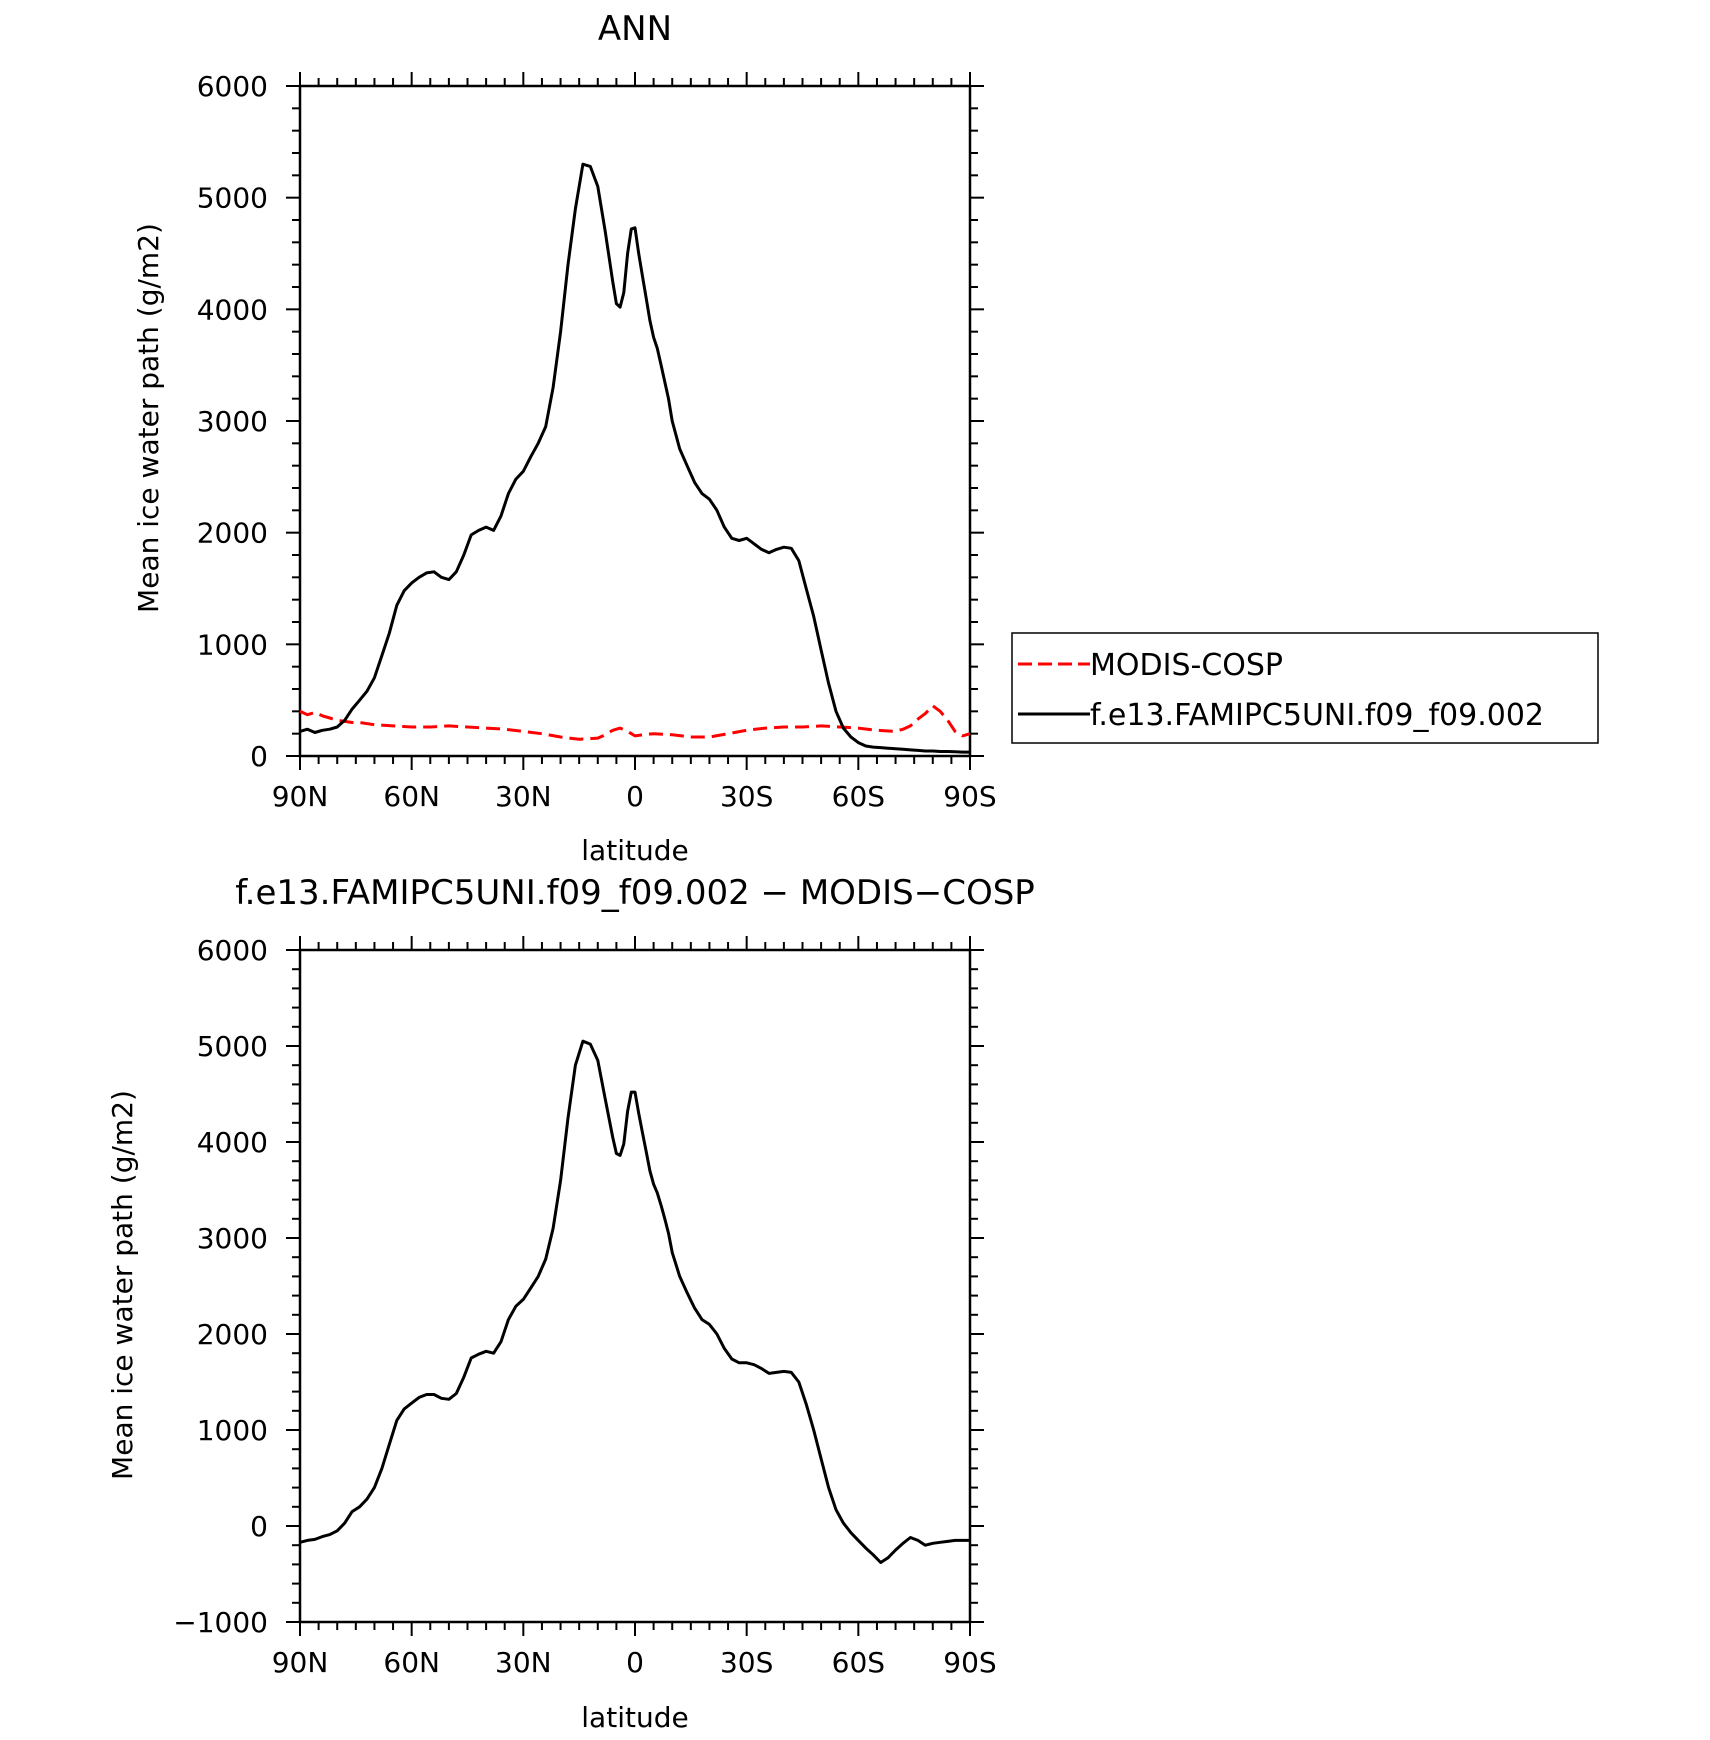 This screenshot has width=1710, height=1740. What do you see at coordinates (232, 1142) in the screenshot?
I see `bottom-y-tick-label: 4000` at bounding box center [232, 1142].